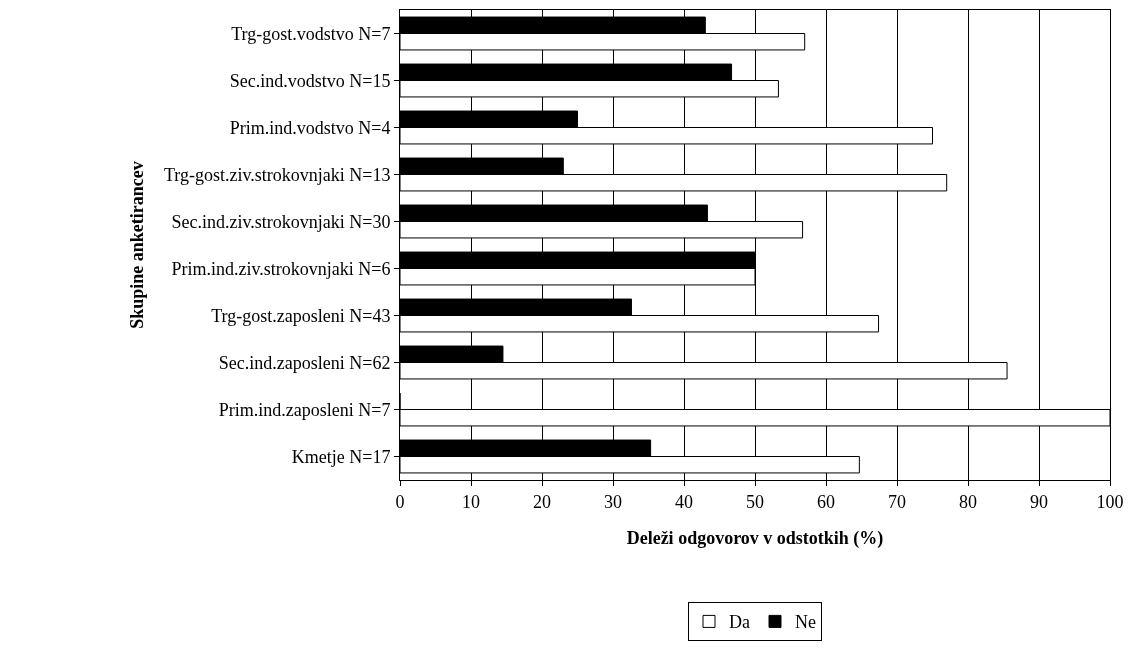  Describe the element at coordinates (684, 501) in the screenshot. I see `x-tick-label: 40` at that location.